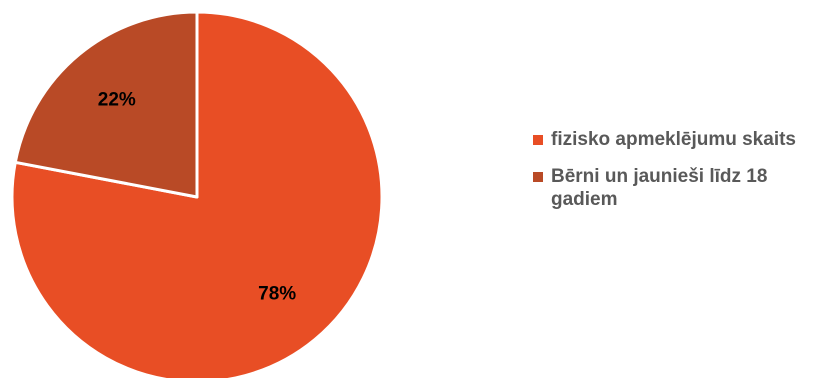 The height and width of the screenshot is (378, 816). Describe the element at coordinates (659, 188) in the screenshot. I see `legend-label-berni-un-jauniesi: Bērni un jaunieši līdz 18 gadiem` at that location.